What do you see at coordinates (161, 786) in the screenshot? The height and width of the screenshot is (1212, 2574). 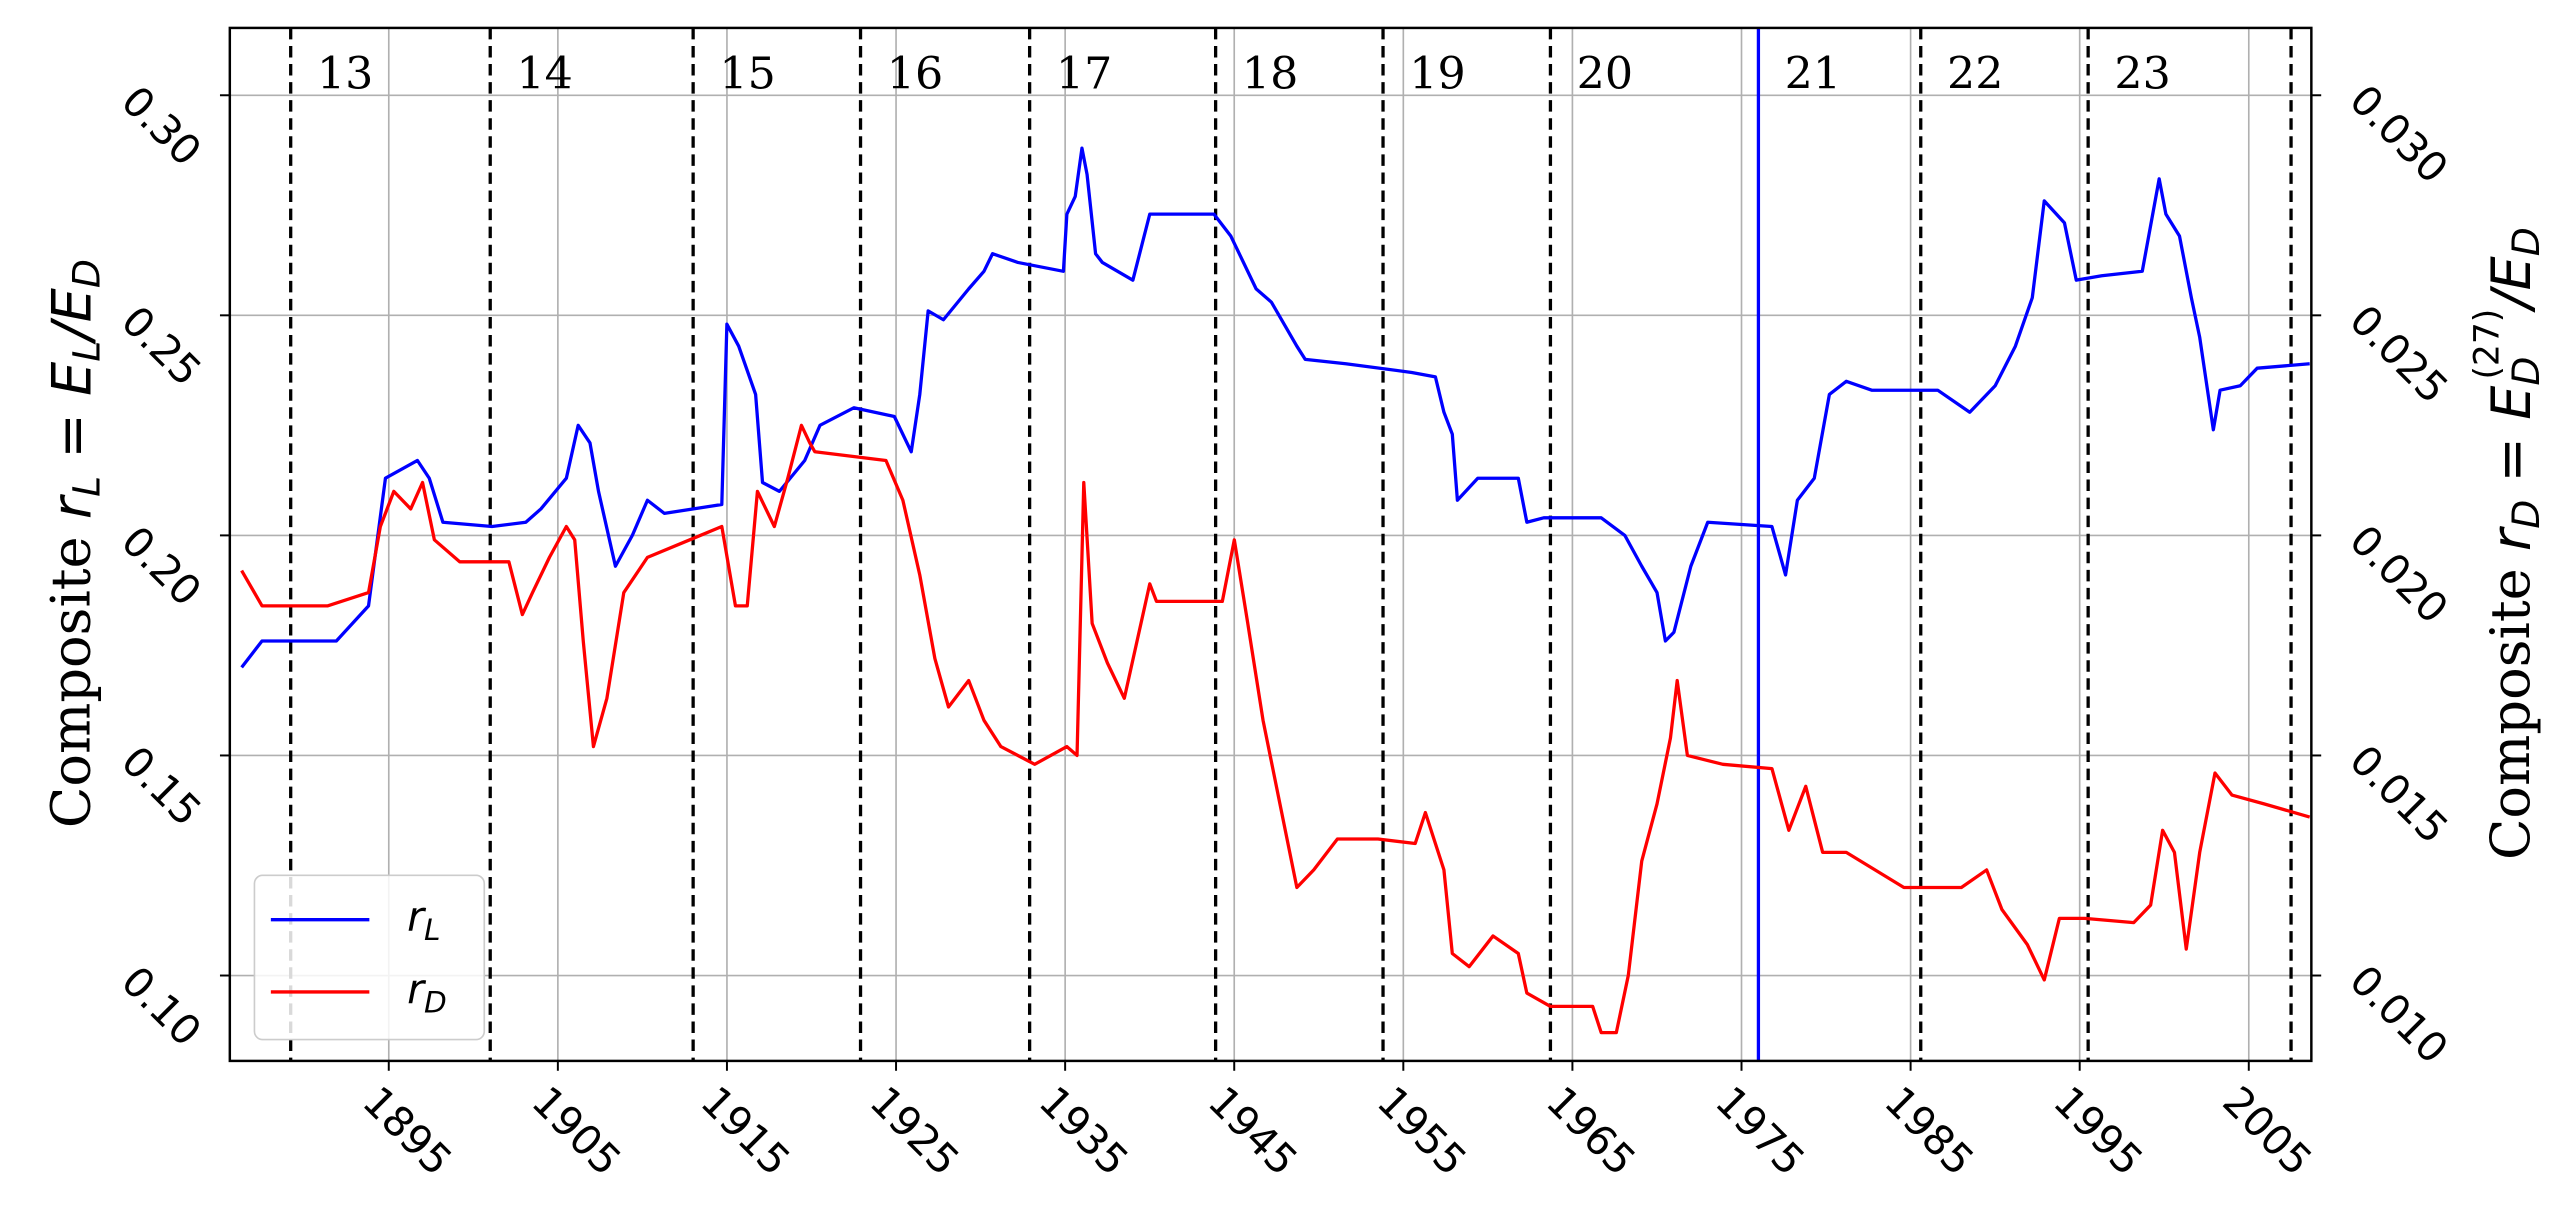 I see `y-tick-label: 0.15` at bounding box center [161, 786].